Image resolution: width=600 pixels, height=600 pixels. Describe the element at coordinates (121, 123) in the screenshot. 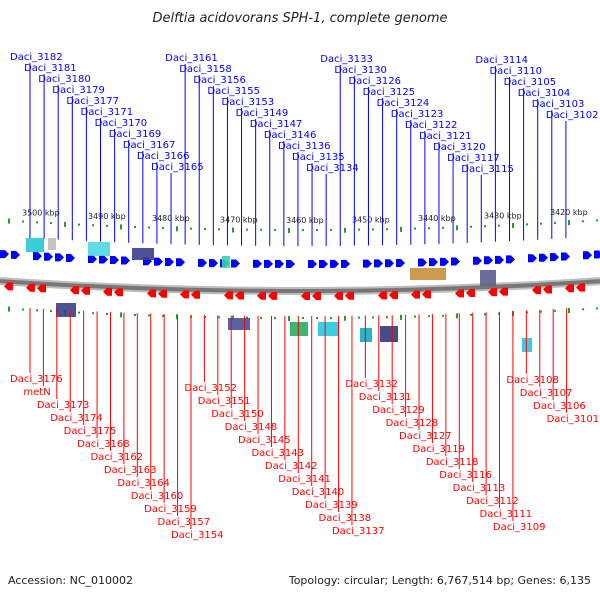

I see `gene-label-daci-3170: Daci_3170` at that location.